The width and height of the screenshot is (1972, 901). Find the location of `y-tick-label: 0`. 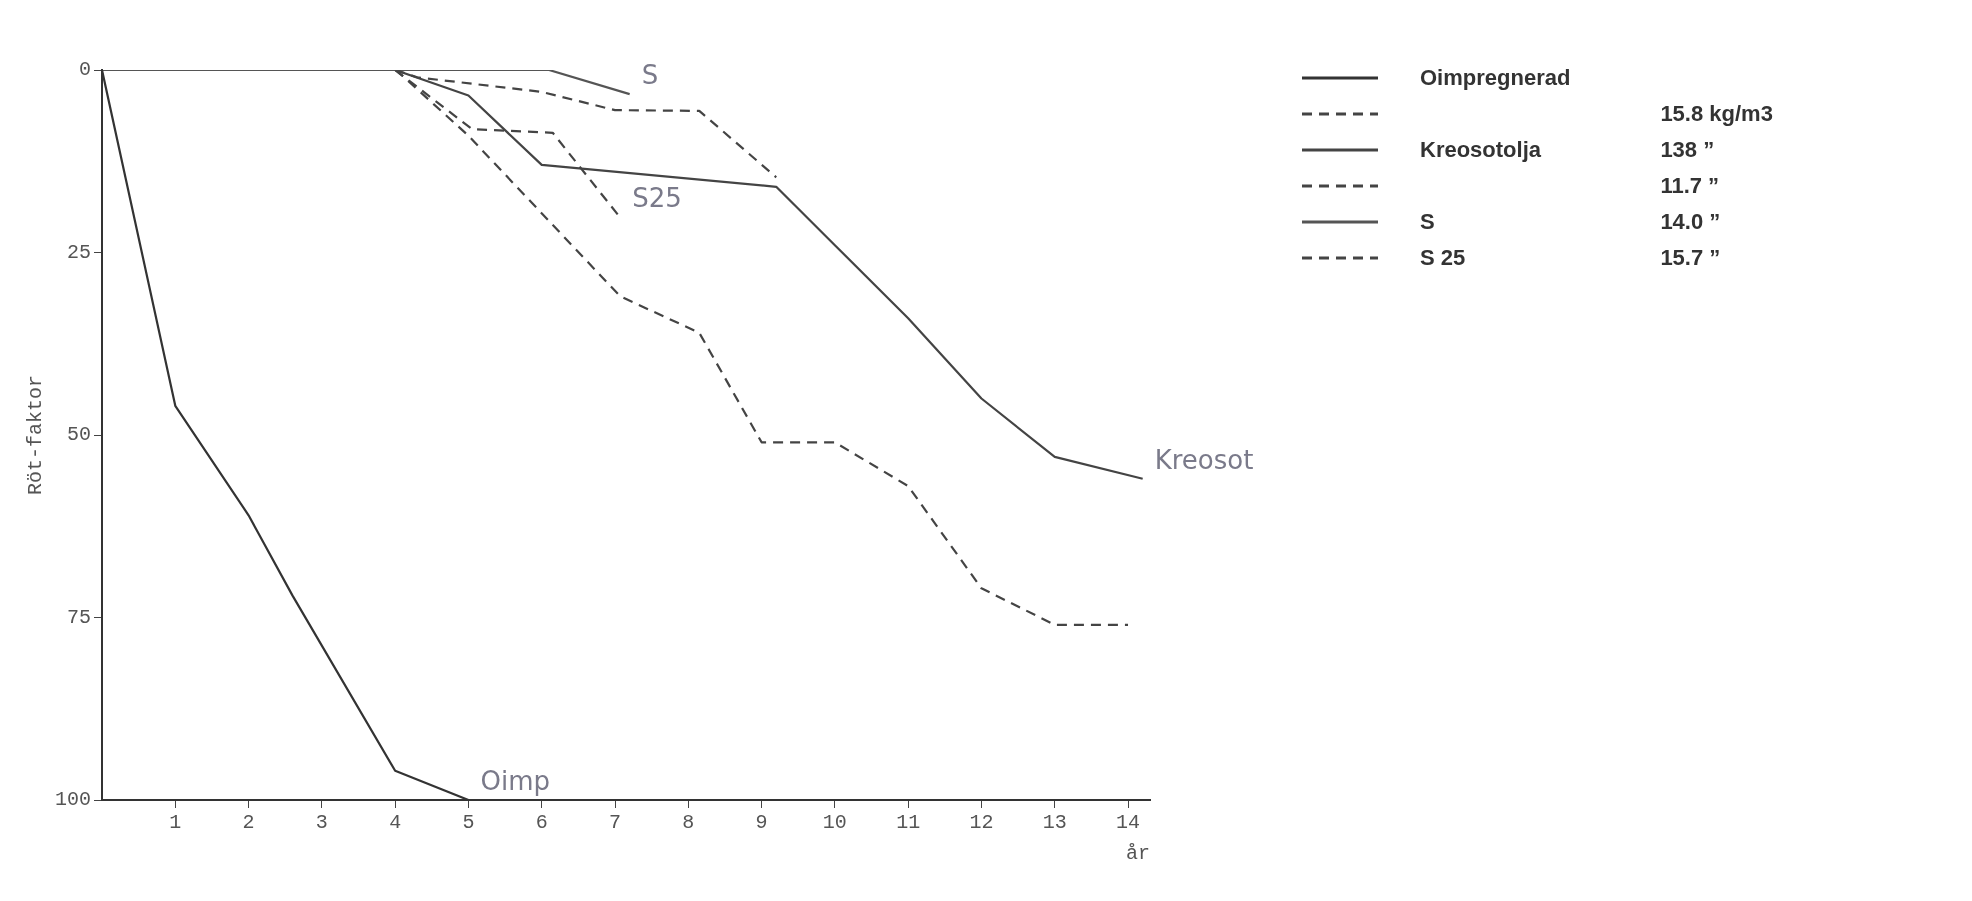

y-tick-label: 0 is located at coordinates (85, 70).